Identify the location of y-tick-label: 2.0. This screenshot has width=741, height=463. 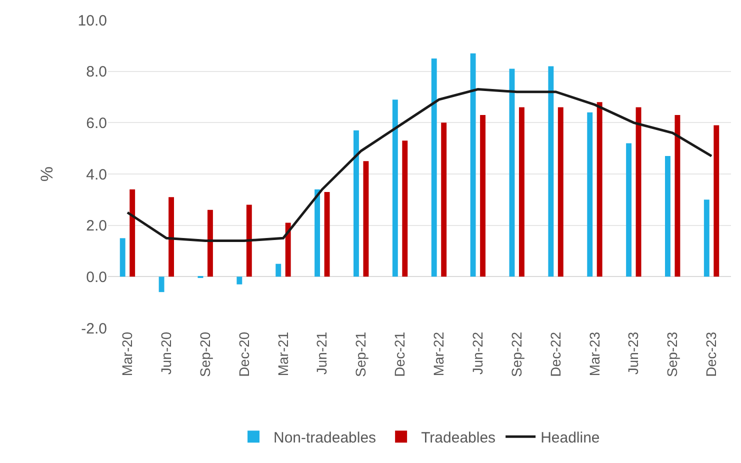
(96, 226).